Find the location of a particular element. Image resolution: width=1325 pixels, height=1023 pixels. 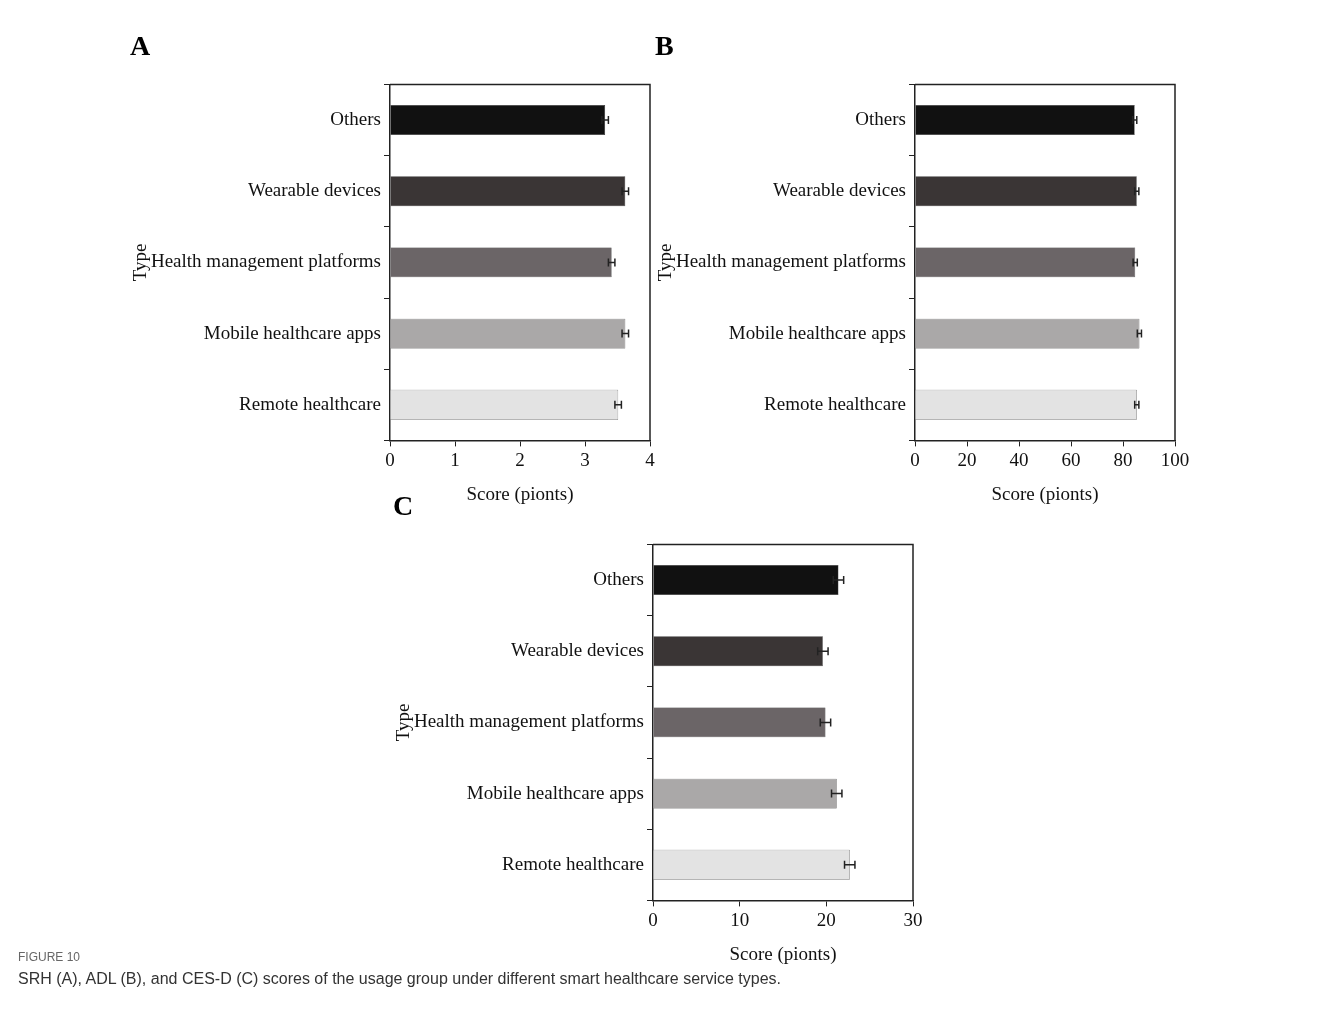

x-tick-label: 2 is located at coordinates (520, 459).